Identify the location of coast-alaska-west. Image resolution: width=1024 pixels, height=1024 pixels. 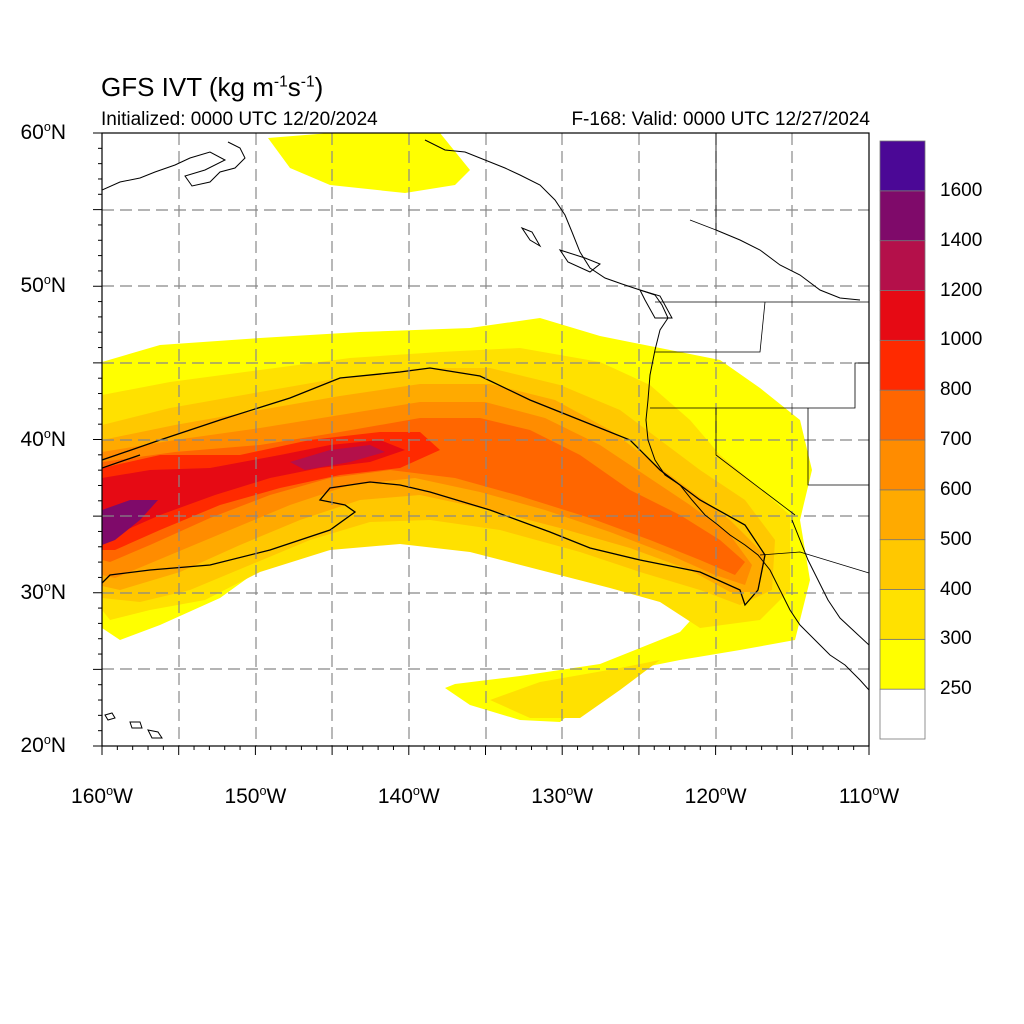
(174, 166).